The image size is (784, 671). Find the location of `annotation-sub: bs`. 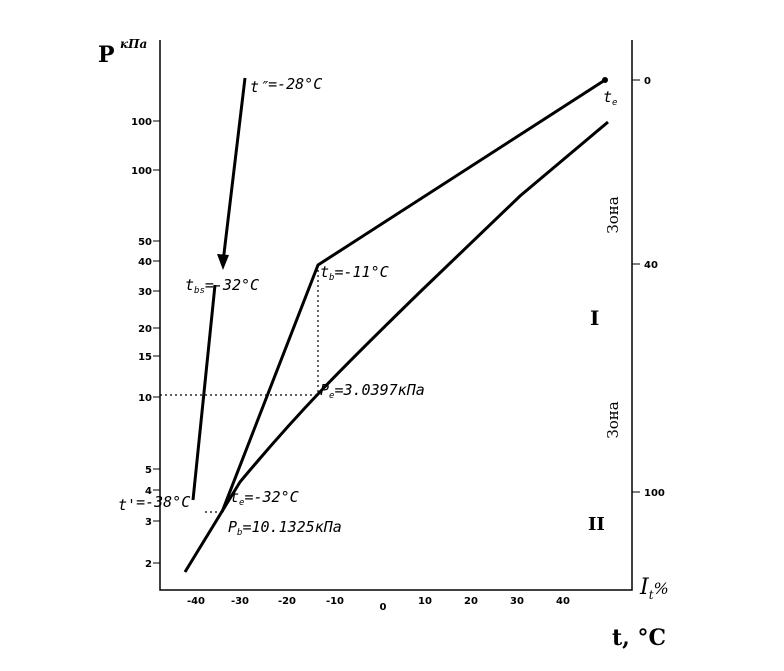

annotation-sub: bs is located at coordinates (199, 291).